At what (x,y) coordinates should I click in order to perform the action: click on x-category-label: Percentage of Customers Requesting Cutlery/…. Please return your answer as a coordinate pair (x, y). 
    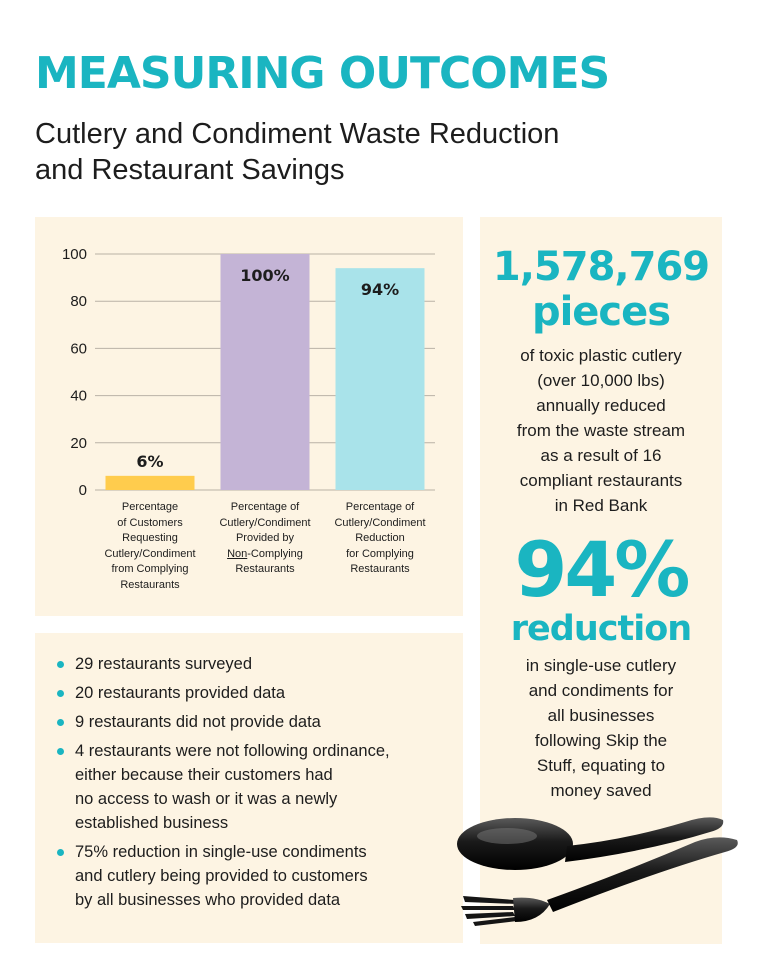
    Looking at the image, I should click on (150, 546).